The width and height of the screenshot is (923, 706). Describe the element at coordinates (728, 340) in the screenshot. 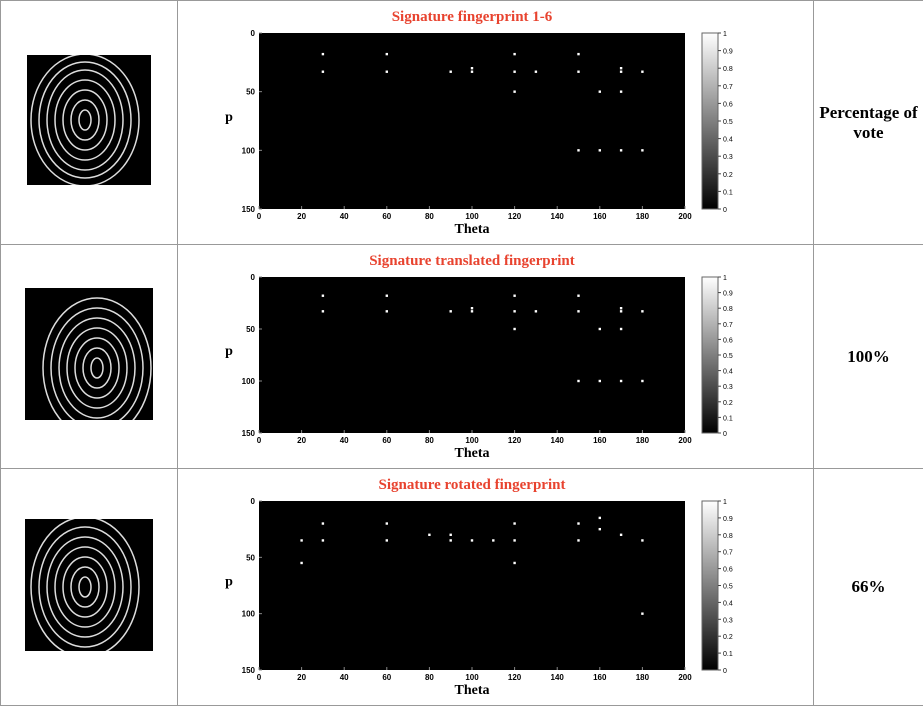

I see `colorbar-tick-label: 0.6` at that location.